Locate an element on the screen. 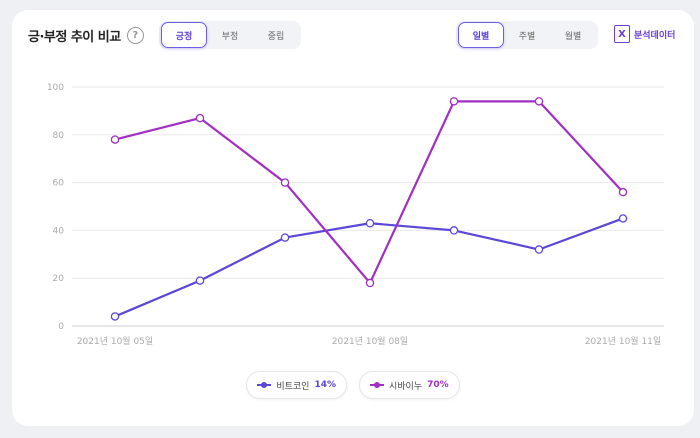  legend-percent: 70% is located at coordinates (438, 385).